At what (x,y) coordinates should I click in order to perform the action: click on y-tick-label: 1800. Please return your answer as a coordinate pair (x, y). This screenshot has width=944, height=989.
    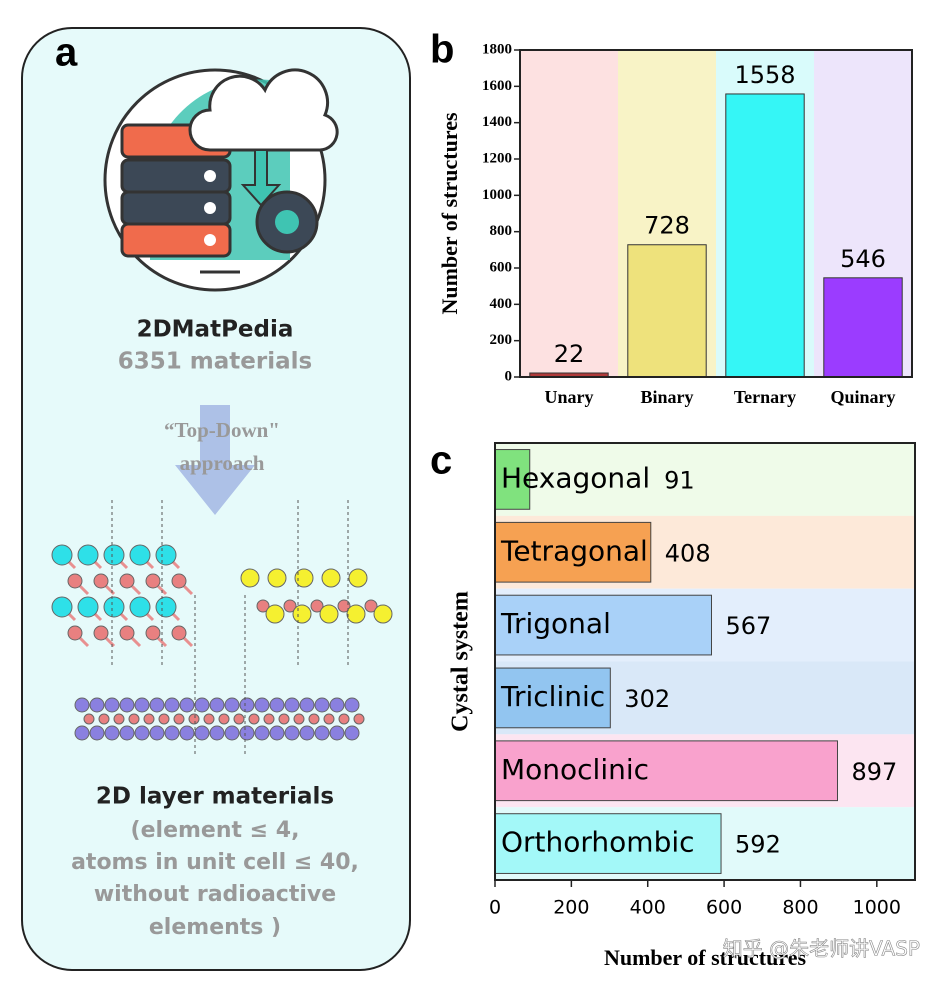
    Looking at the image, I should click on (497, 49).